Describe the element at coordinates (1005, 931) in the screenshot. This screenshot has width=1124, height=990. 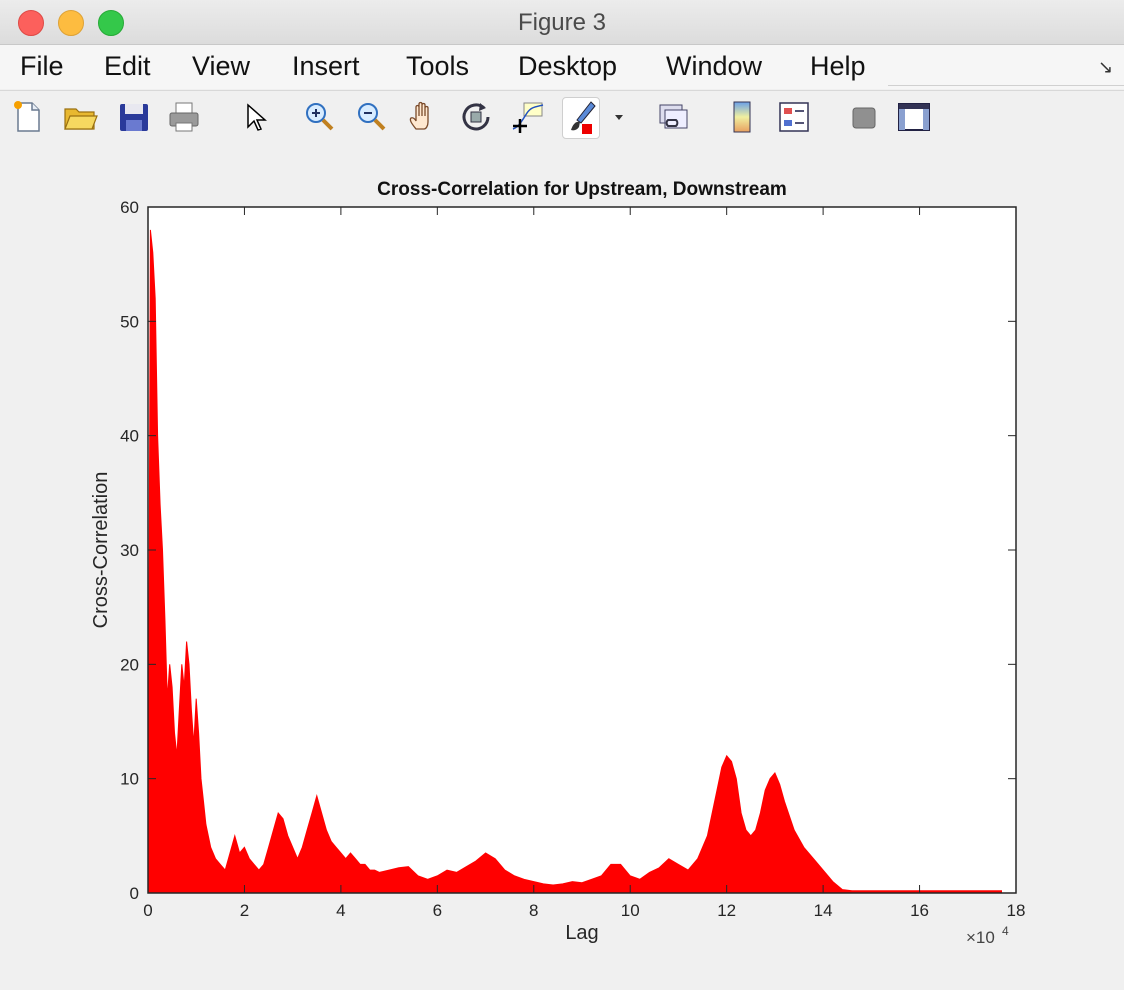
I see `x-exponent-power: 4` at that location.